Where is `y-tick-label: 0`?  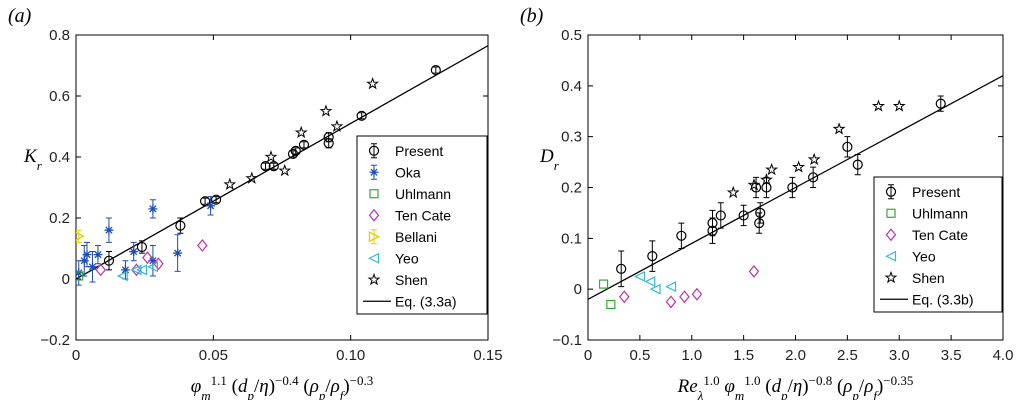
y-tick-label: 0 is located at coordinates (578, 289).